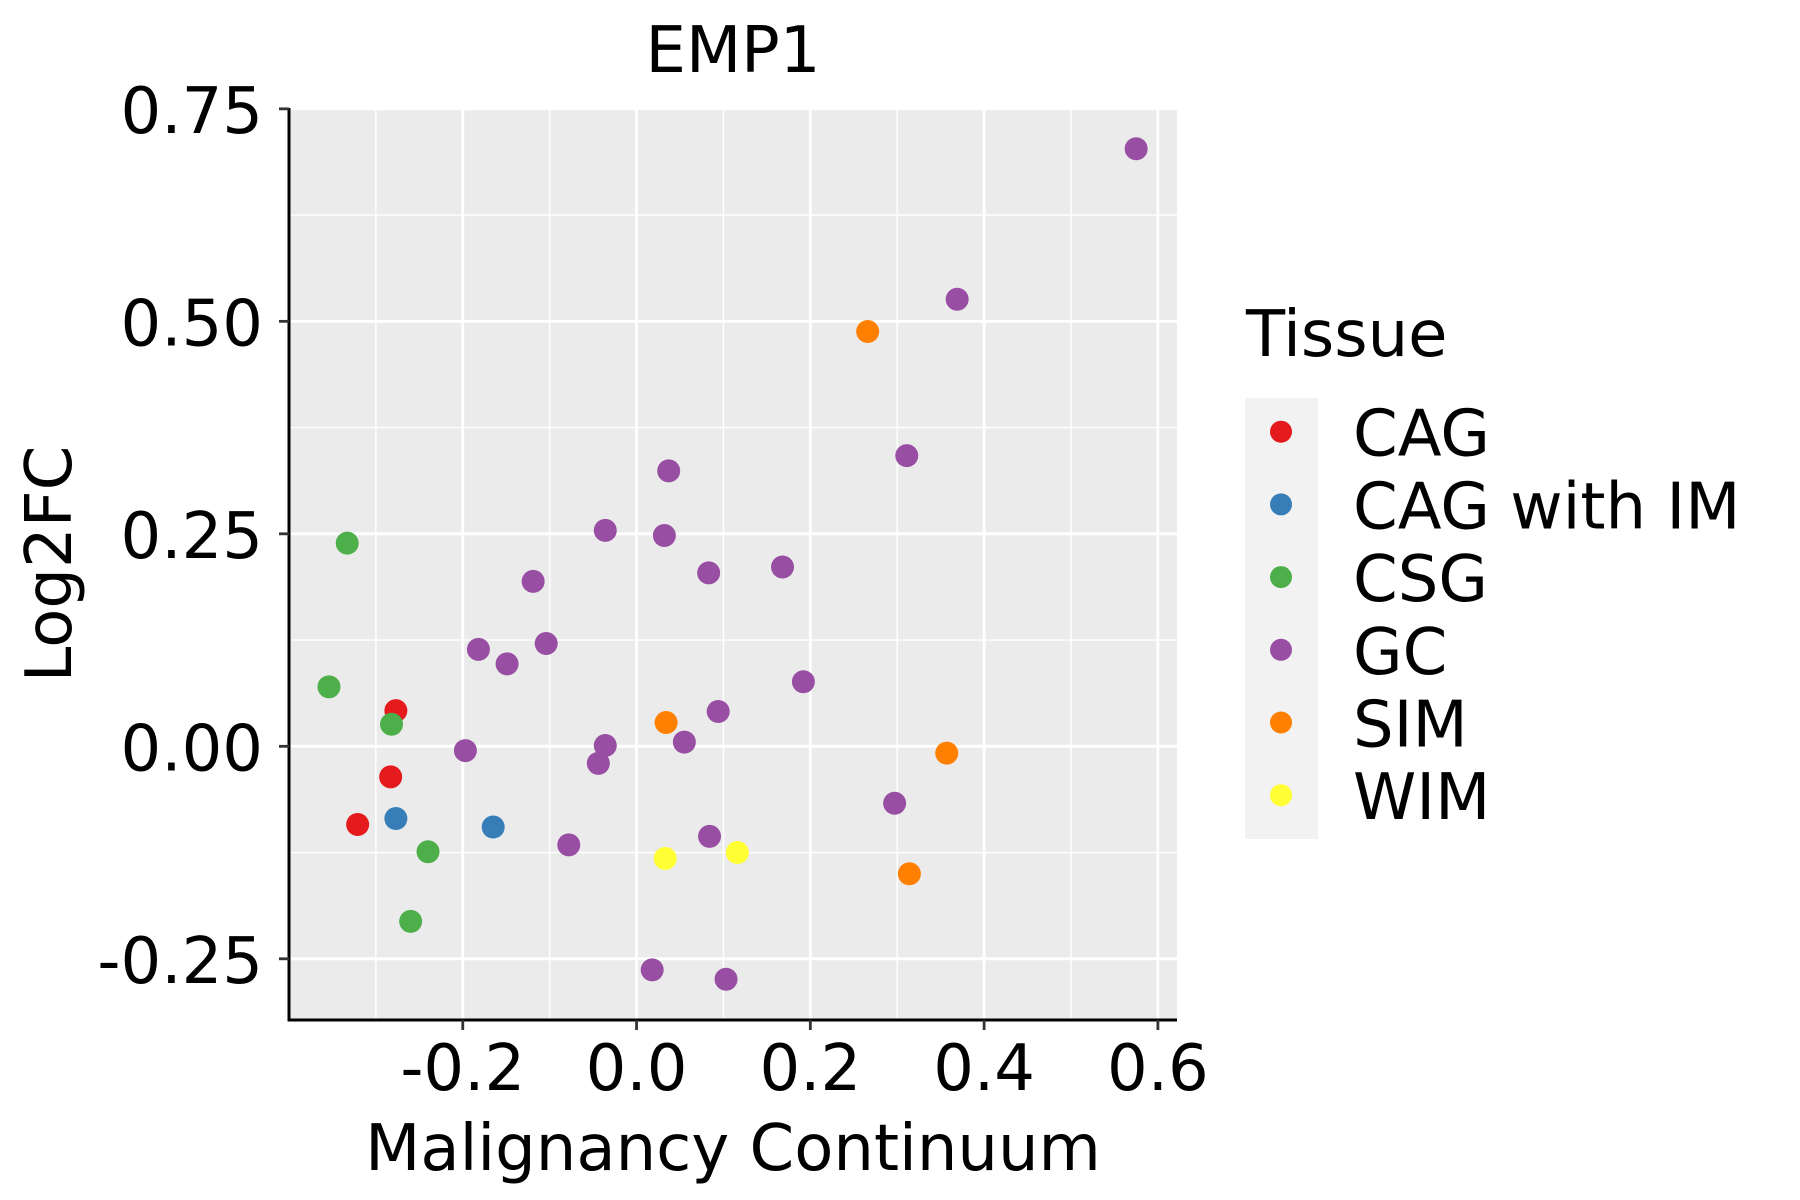 The width and height of the screenshot is (1800, 1200). I want to click on legend-item-csg: CSG, so click(1379, 580).